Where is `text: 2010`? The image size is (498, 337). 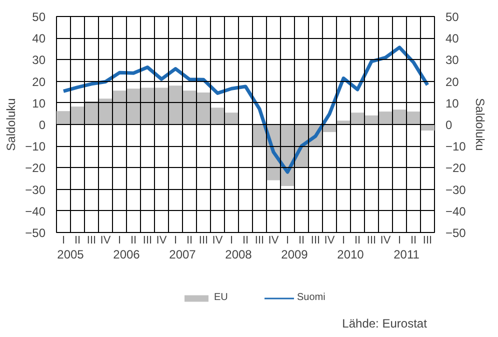
text: 2010 is located at coordinates (350, 255).